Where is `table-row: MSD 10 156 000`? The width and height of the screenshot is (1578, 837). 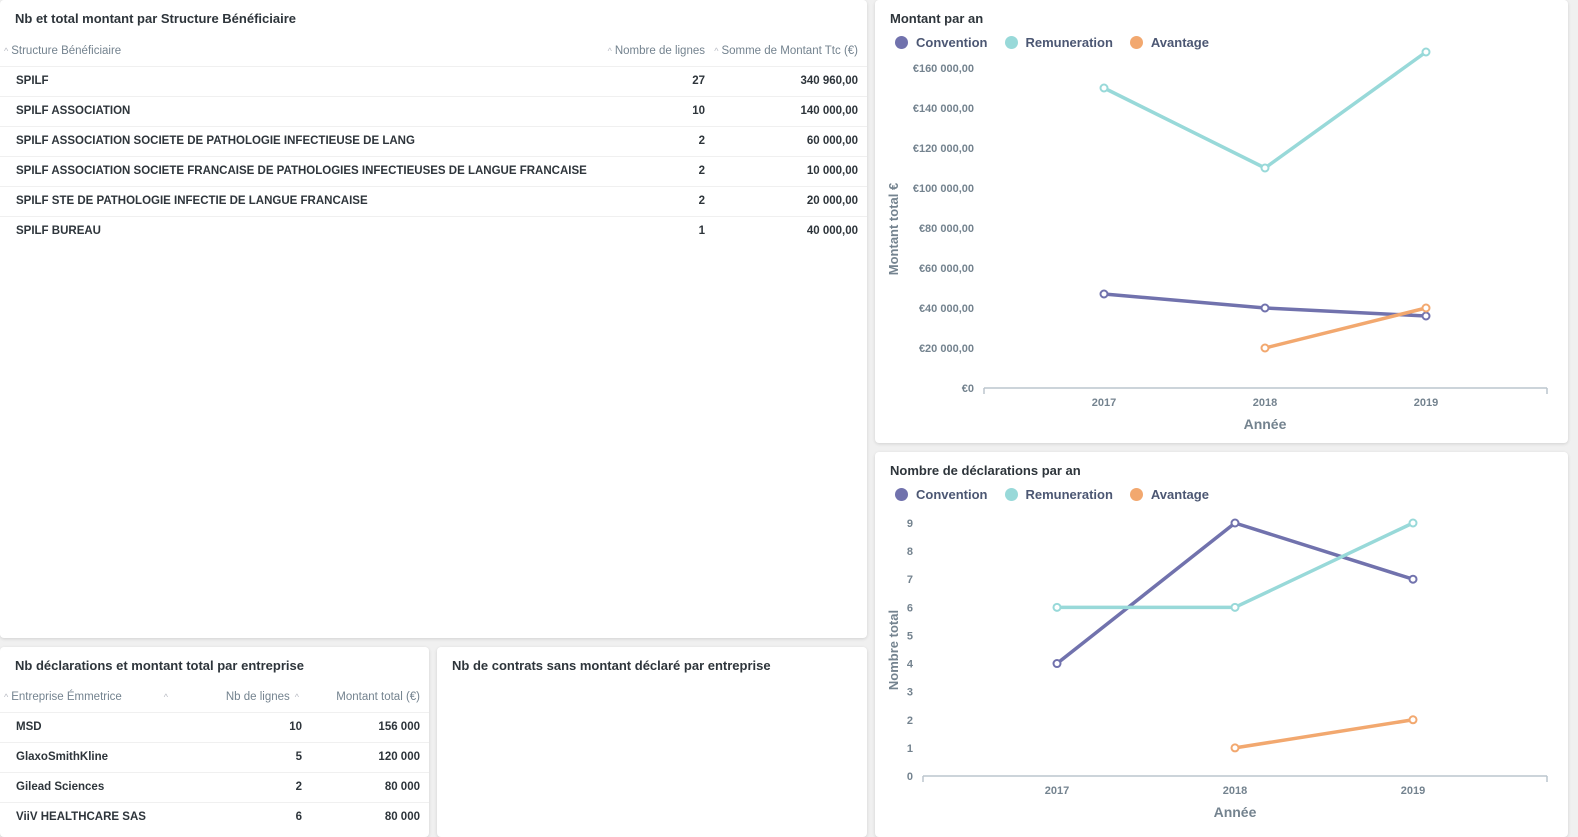 table-row: MSD 10 156 000 is located at coordinates (214, 726).